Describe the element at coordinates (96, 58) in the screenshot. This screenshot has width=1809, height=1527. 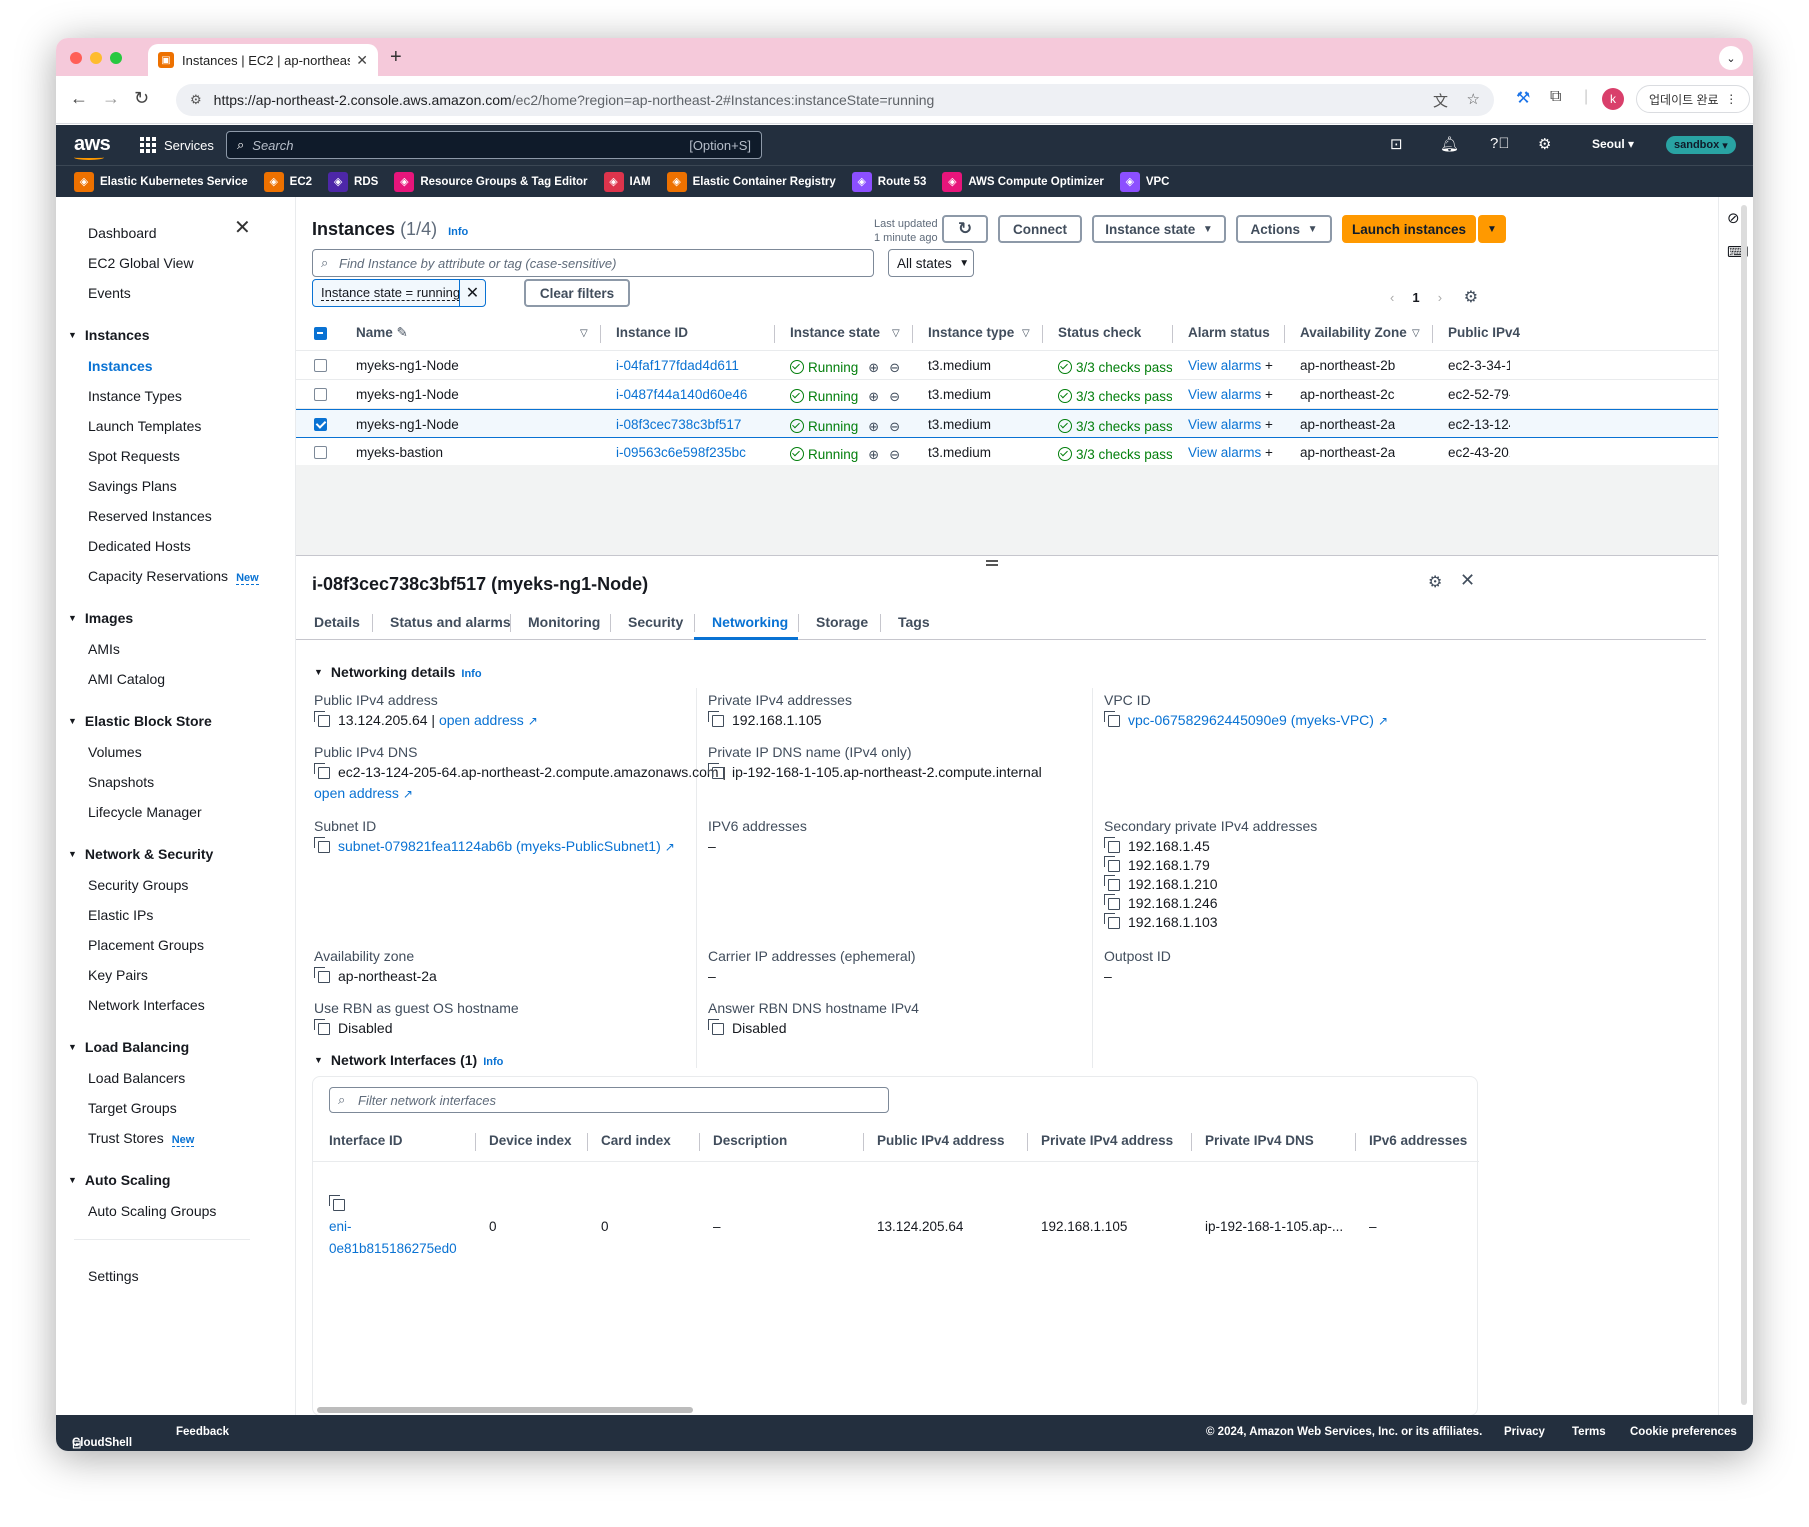
I see `minimize-window-icon` at that location.